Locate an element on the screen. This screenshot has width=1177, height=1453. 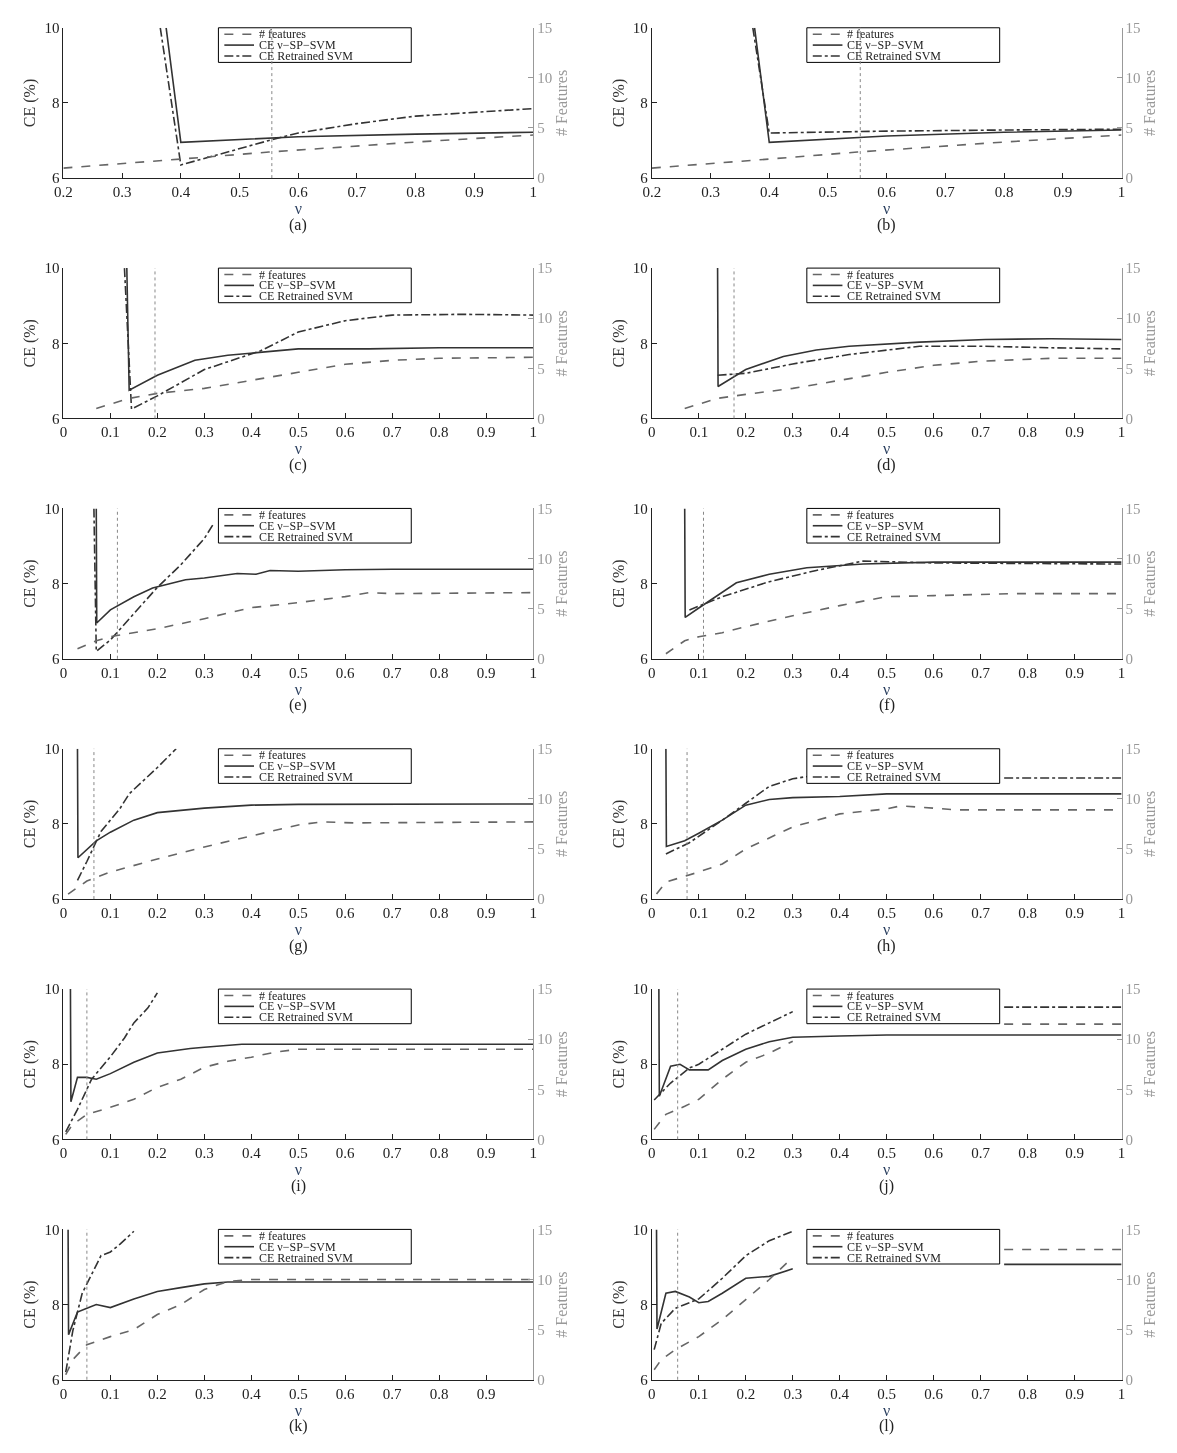
text: (e) is located at coordinates (298, 705).